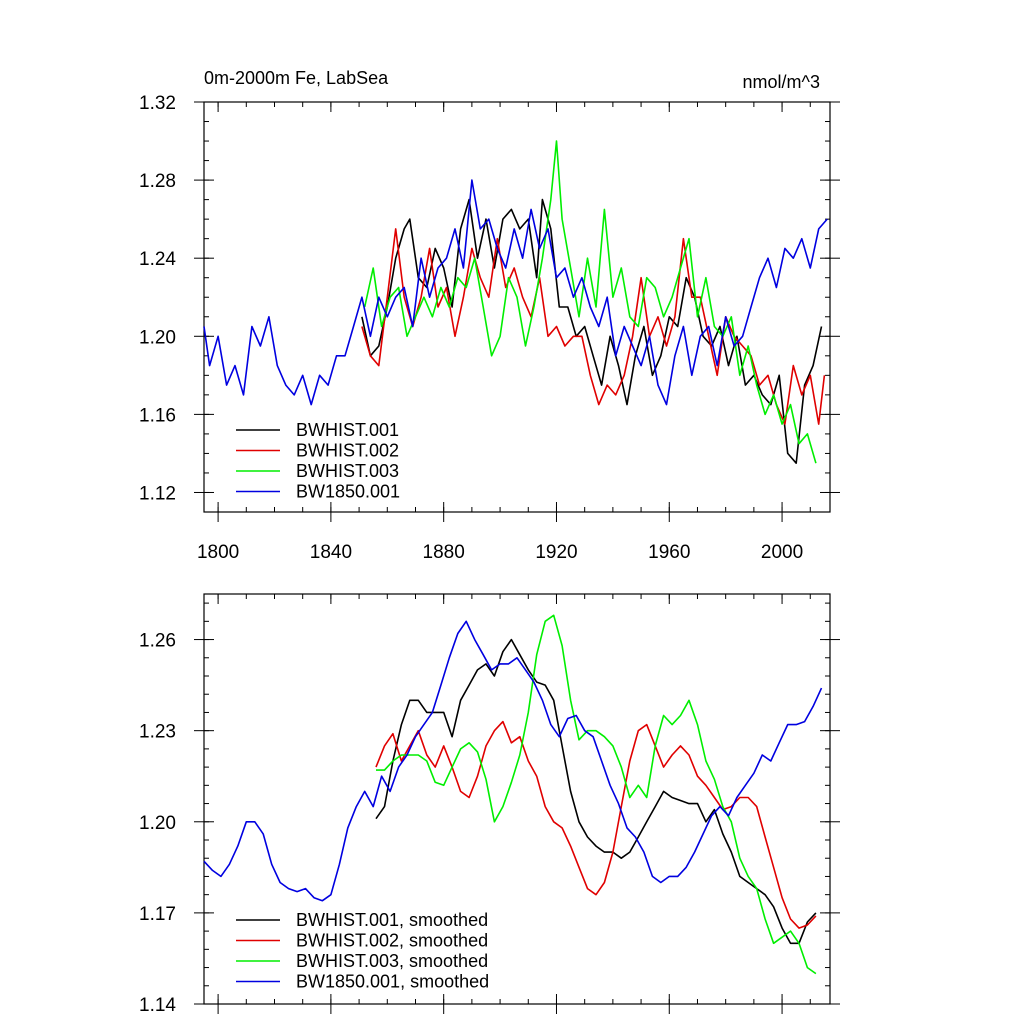  Describe the element at coordinates (392, 920) in the screenshot. I see `legend-label: BWHIST.001, smoothed` at that location.